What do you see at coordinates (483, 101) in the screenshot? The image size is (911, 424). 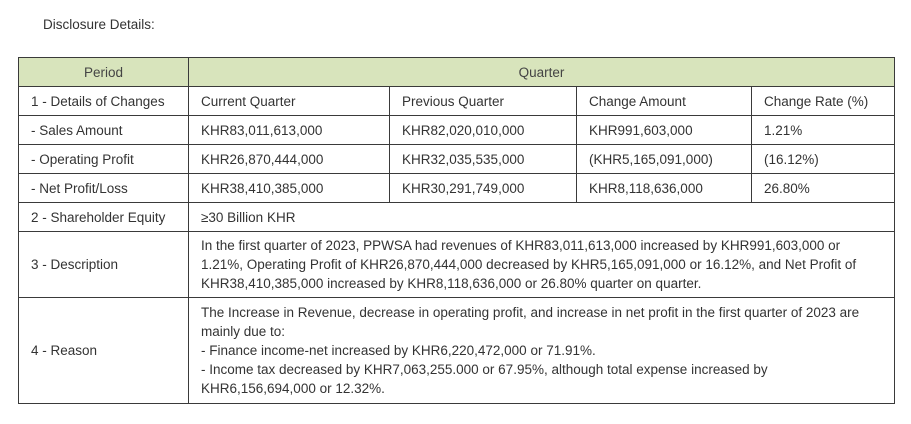 I see `column-header: Previous Quarter` at bounding box center [483, 101].